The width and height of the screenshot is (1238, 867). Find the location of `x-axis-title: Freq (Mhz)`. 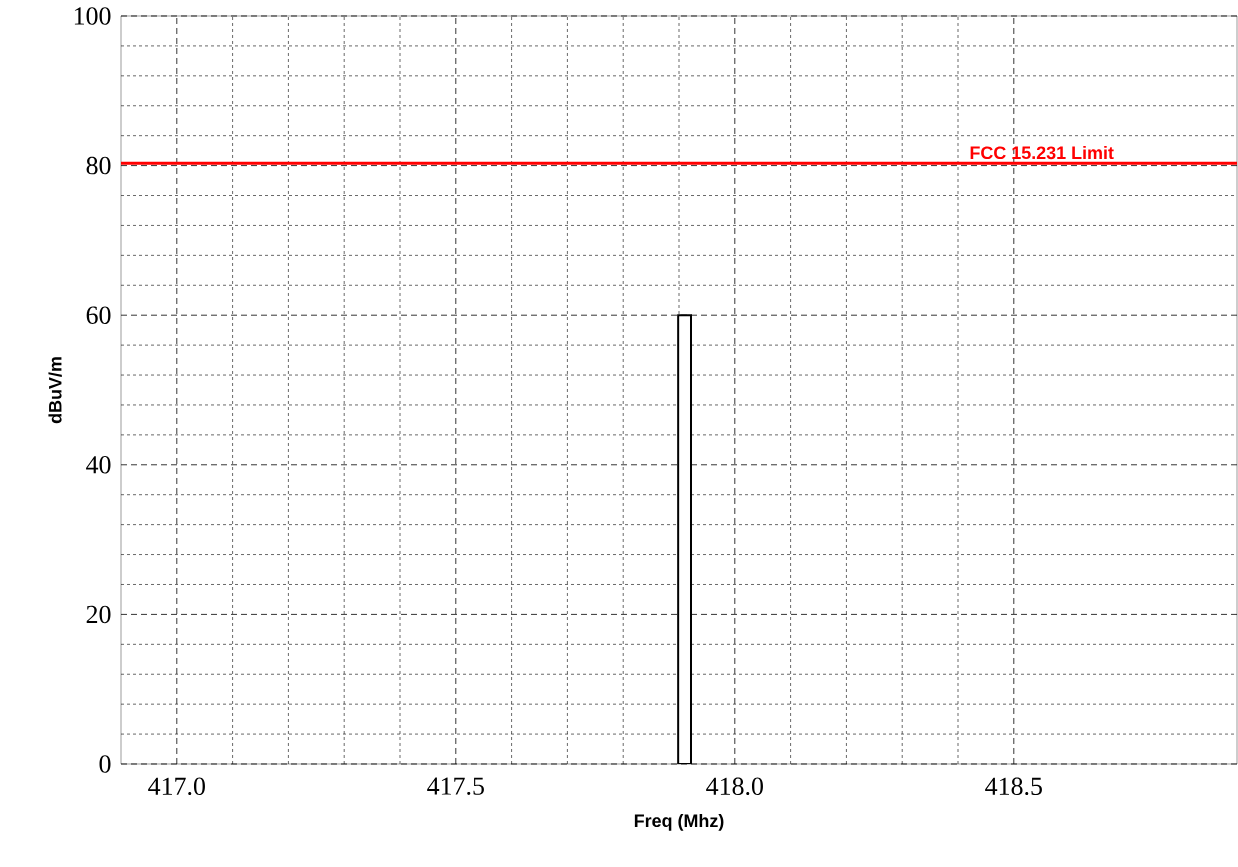

x-axis-title: Freq (Mhz) is located at coordinates (679, 822).